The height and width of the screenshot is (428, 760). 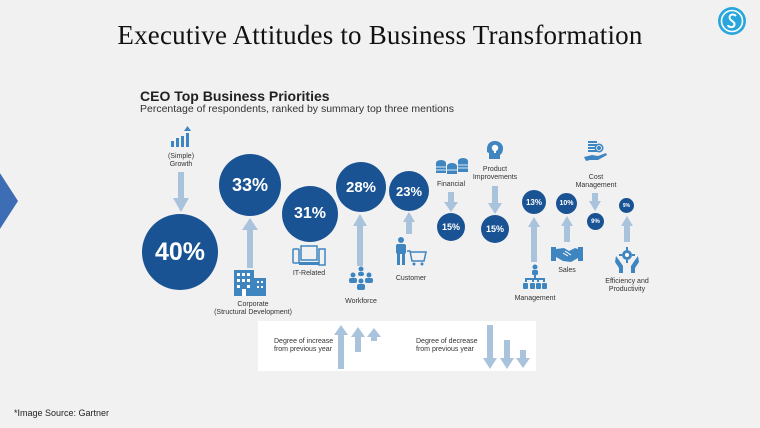 What do you see at coordinates (566, 203) in the screenshot?
I see `bubble-sales: 10%` at bounding box center [566, 203].